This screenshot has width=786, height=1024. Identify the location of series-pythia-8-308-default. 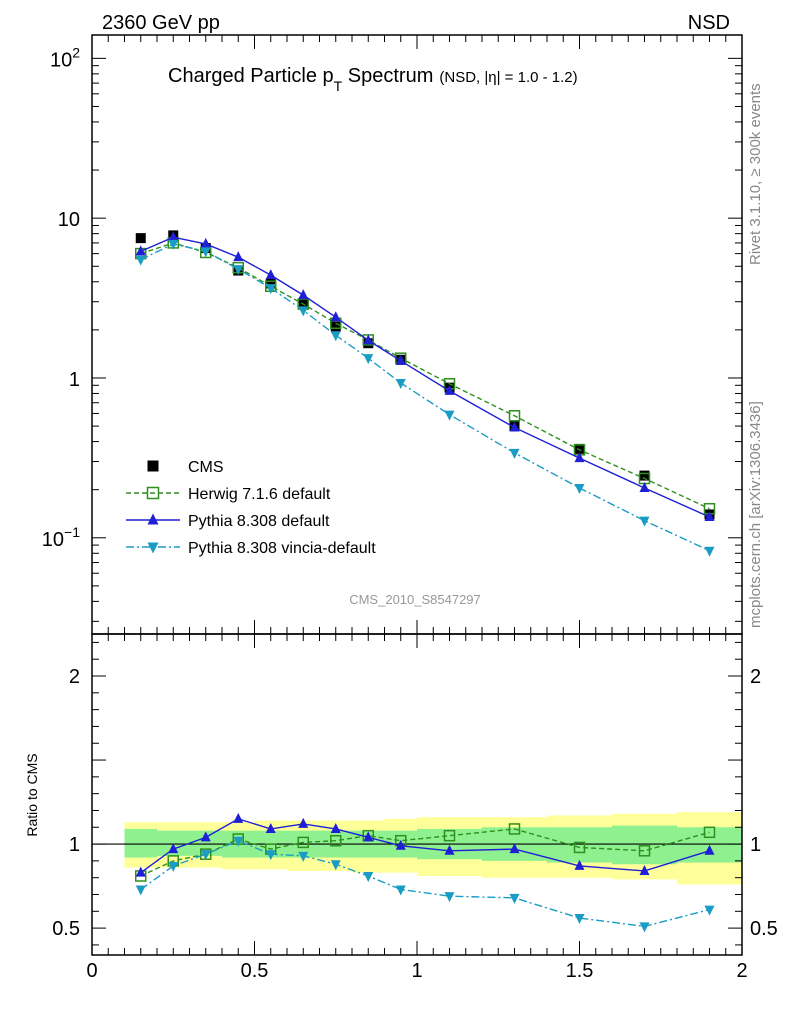
(425, 844).